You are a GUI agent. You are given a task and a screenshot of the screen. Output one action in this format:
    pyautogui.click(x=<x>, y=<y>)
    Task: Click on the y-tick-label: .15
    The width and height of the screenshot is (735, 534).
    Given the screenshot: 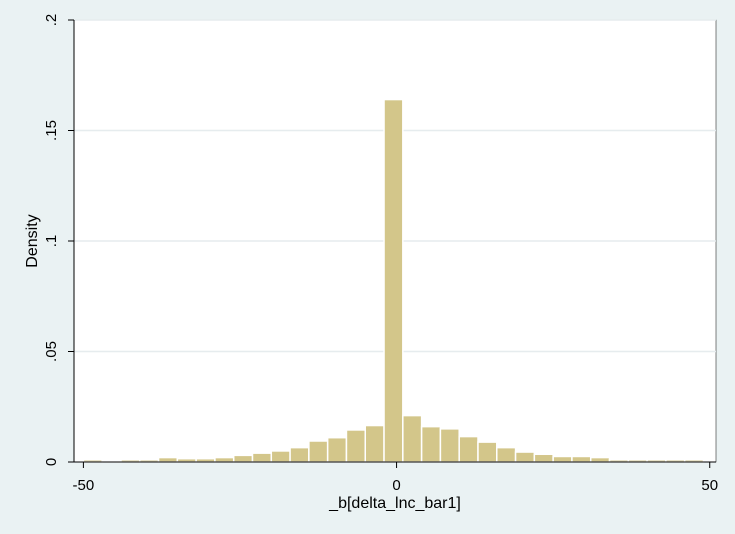 What is the action you would take?
    pyautogui.click(x=51, y=130)
    